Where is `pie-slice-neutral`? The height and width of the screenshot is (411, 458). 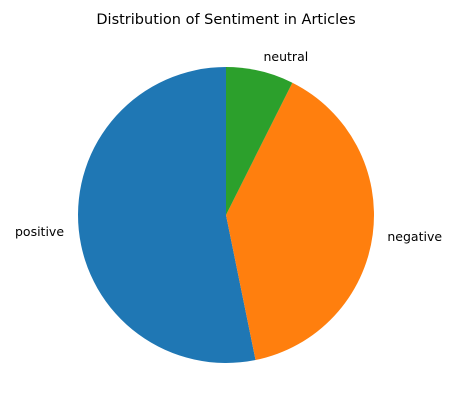
pie-slice-neutral is located at coordinates (259, 141).